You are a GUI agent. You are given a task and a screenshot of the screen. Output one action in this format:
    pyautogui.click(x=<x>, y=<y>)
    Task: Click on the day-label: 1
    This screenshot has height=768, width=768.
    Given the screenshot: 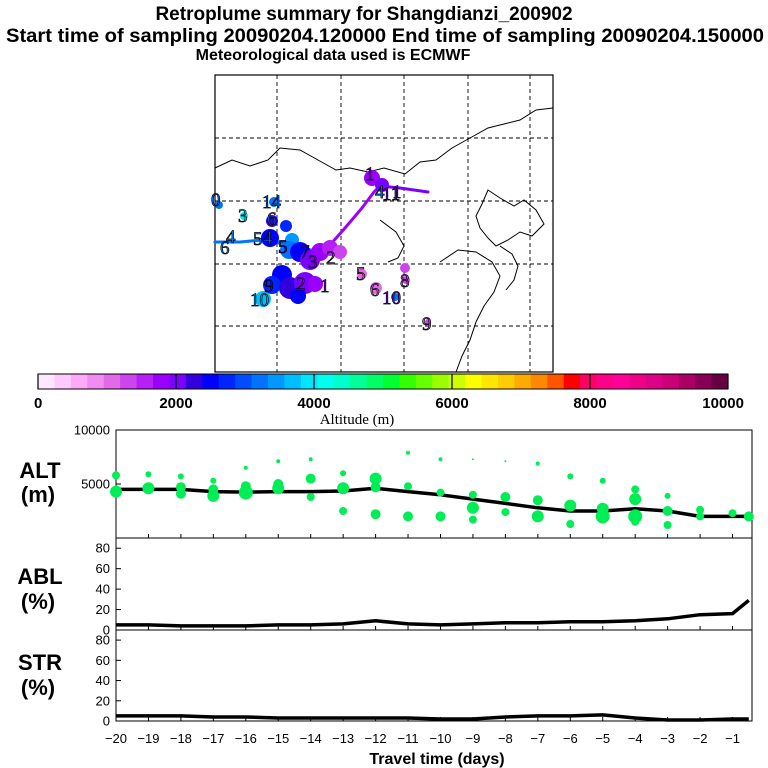 What is the action you would take?
    pyautogui.click(x=397, y=192)
    